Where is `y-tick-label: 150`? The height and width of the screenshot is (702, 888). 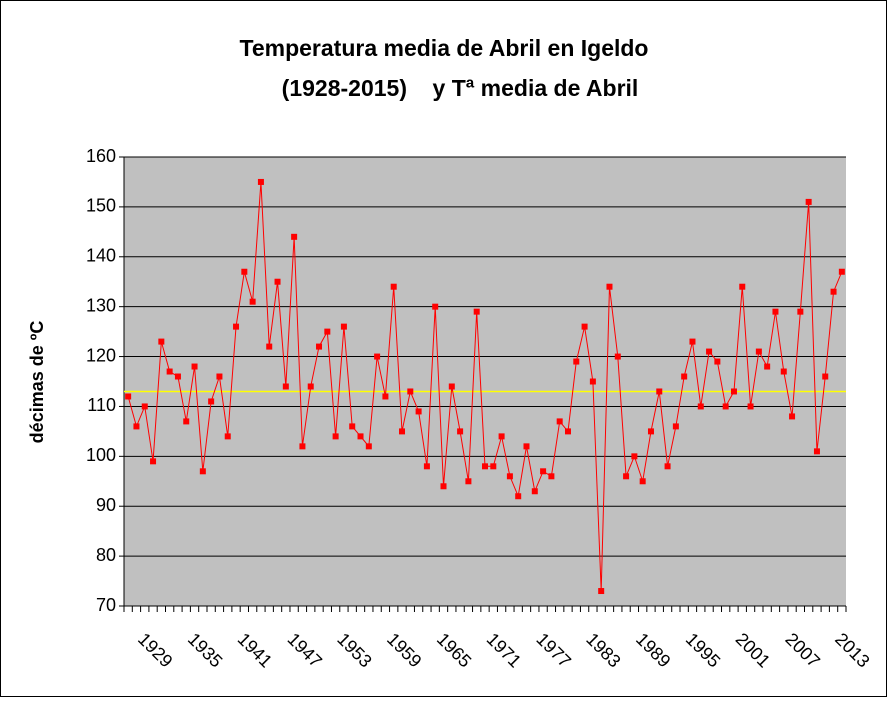 y-tick-label: 150 is located at coordinates (101, 206).